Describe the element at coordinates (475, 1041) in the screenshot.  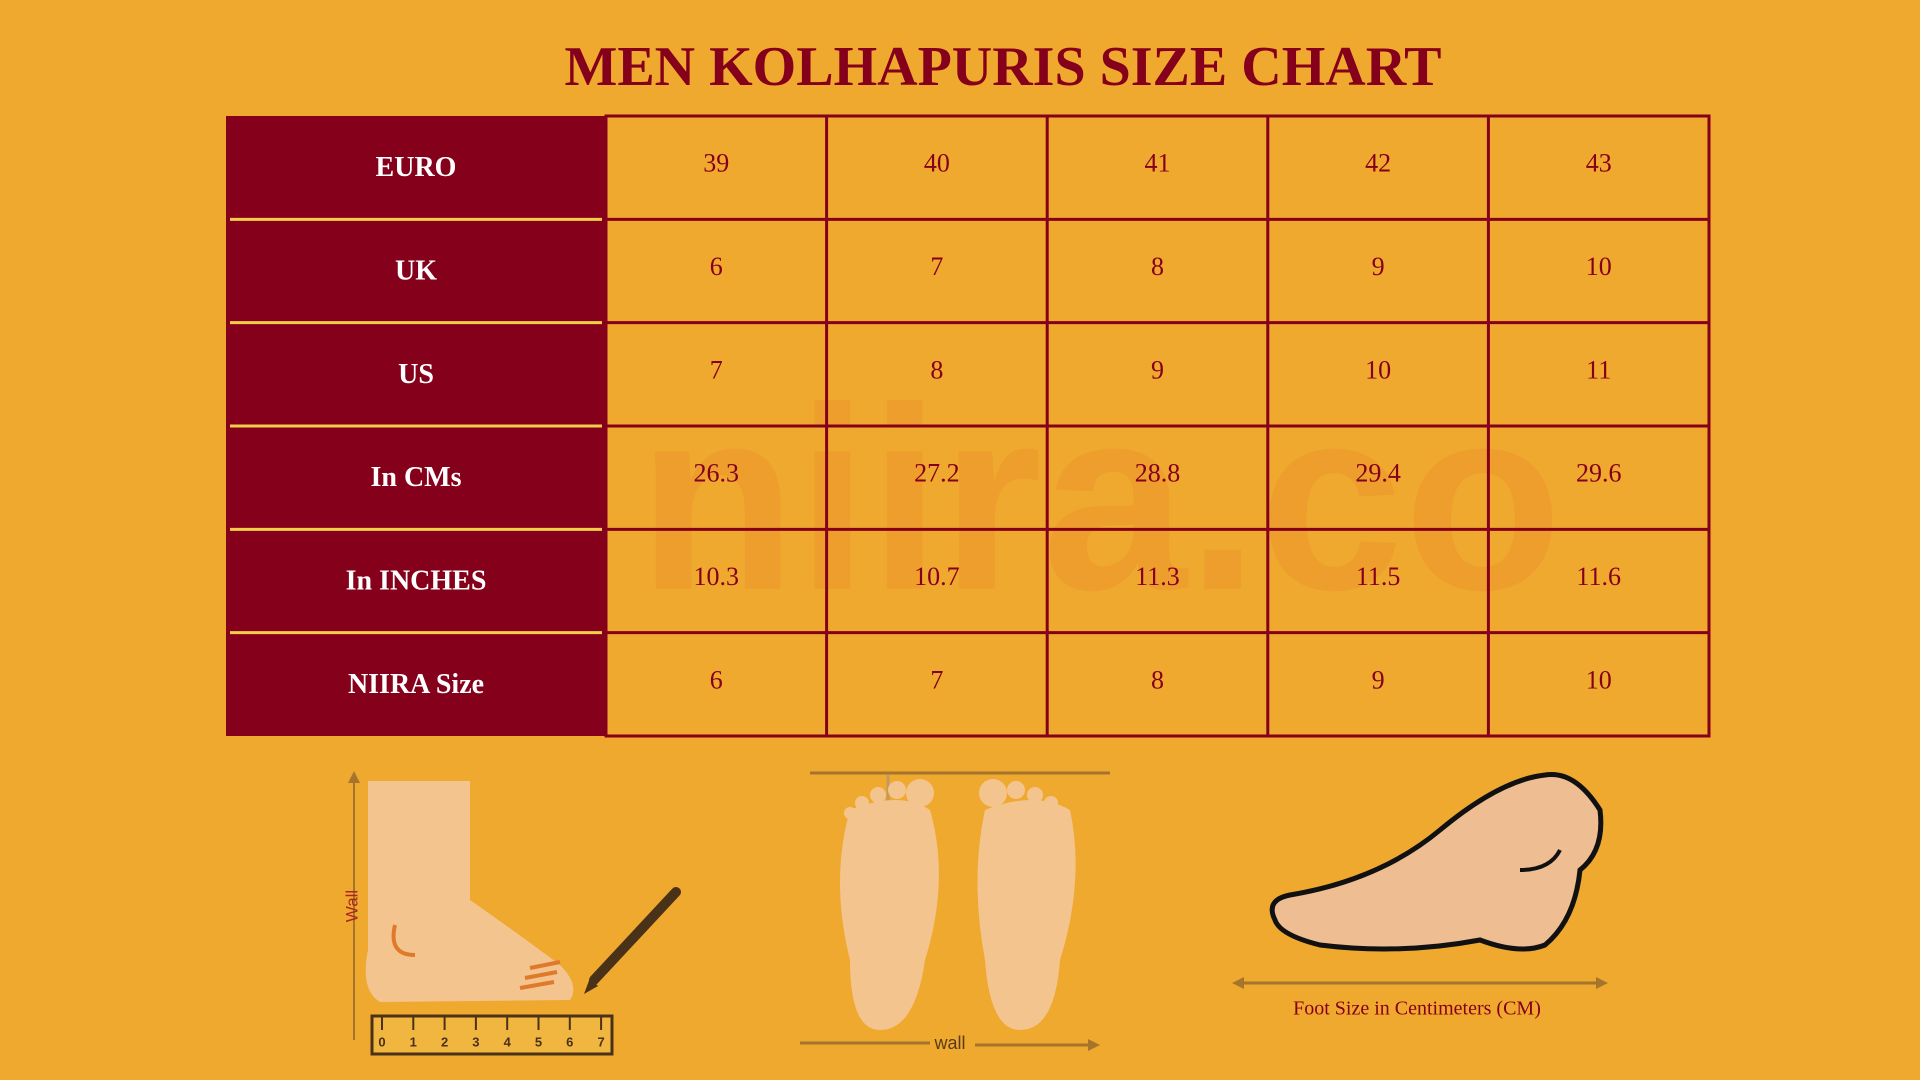
I see `ruler-number: 3` at that location.